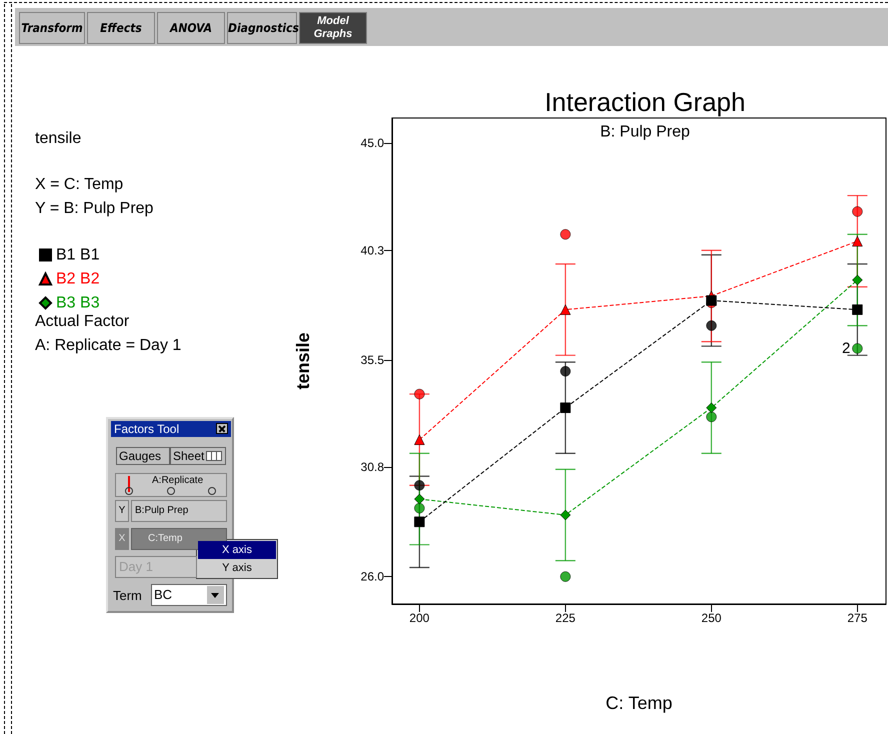 The image size is (888, 734). Describe the element at coordinates (237, 550) in the screenshot. I see `text: X axis` at that location.